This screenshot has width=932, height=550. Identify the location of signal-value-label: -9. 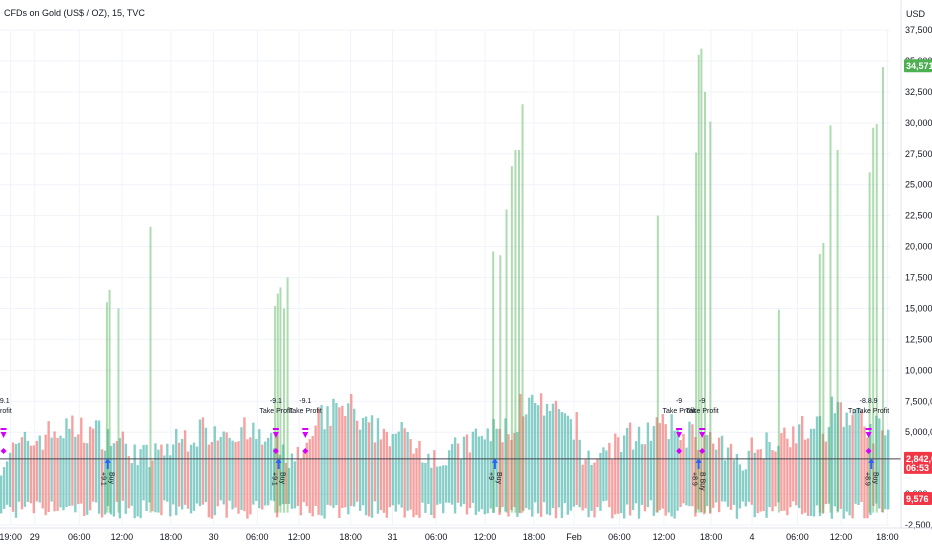
(679, 401).